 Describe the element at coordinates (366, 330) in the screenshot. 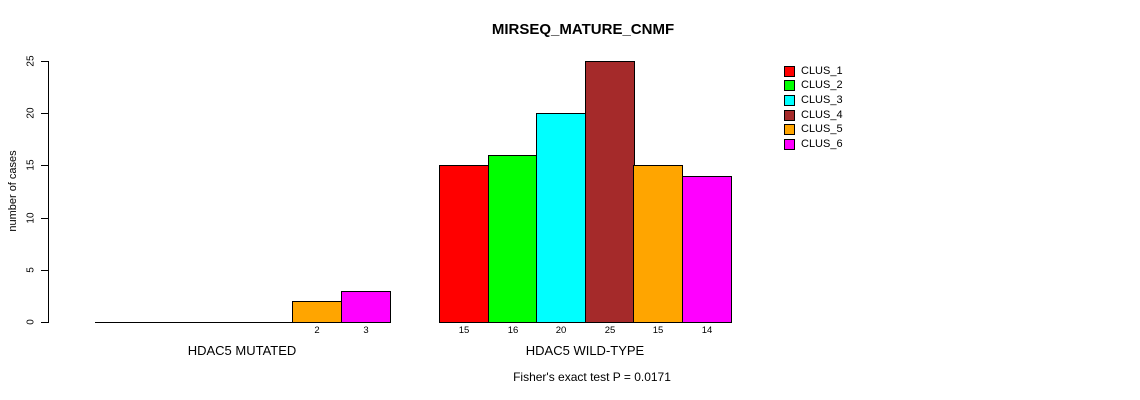

I see `bar-value-label: 3` at that location.